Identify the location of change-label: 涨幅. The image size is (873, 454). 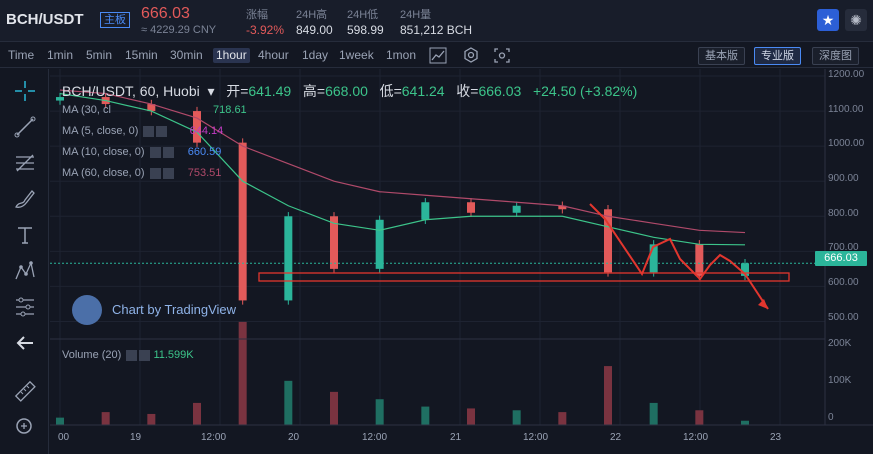
(257, 15).